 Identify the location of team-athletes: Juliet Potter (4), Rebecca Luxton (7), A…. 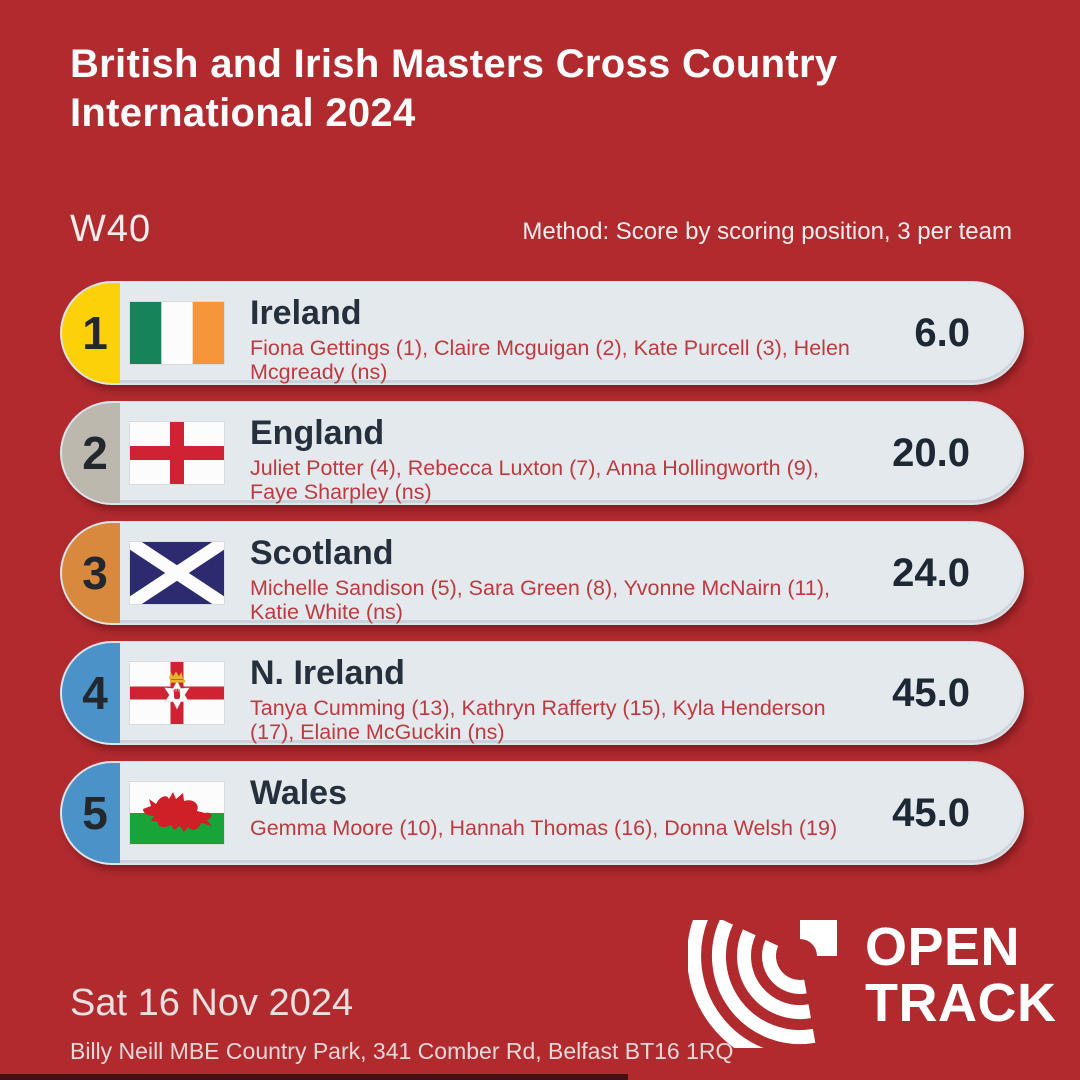
(534, 480).